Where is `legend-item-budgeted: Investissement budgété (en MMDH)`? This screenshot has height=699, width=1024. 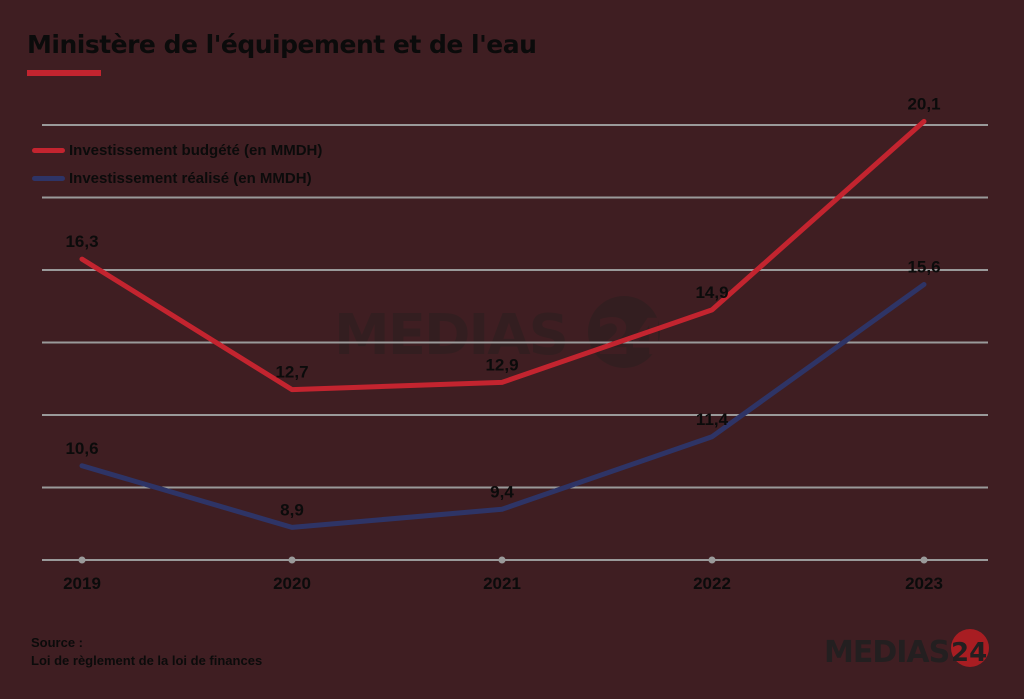 legend-item-budgeted: Investissement budgété (en MMDH) is located at coordinates (177, 150).